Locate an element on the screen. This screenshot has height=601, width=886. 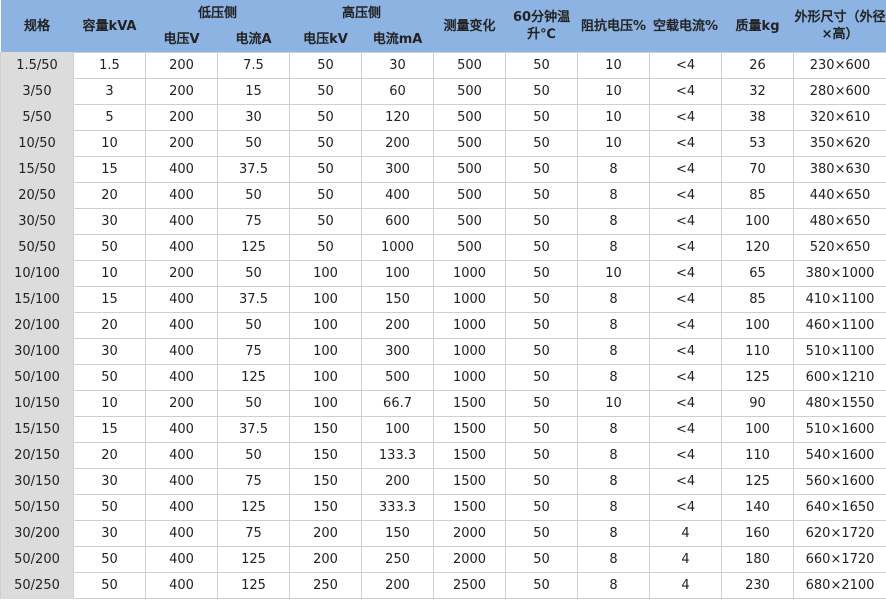
header-low-side: 低压侧 is located at coordinates (217, 13).